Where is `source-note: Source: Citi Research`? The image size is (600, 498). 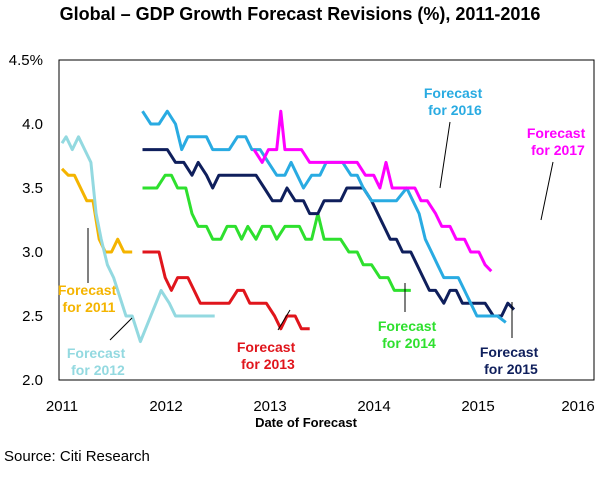 source-note: Source: Citi Research is located at coordinates (77, 456).